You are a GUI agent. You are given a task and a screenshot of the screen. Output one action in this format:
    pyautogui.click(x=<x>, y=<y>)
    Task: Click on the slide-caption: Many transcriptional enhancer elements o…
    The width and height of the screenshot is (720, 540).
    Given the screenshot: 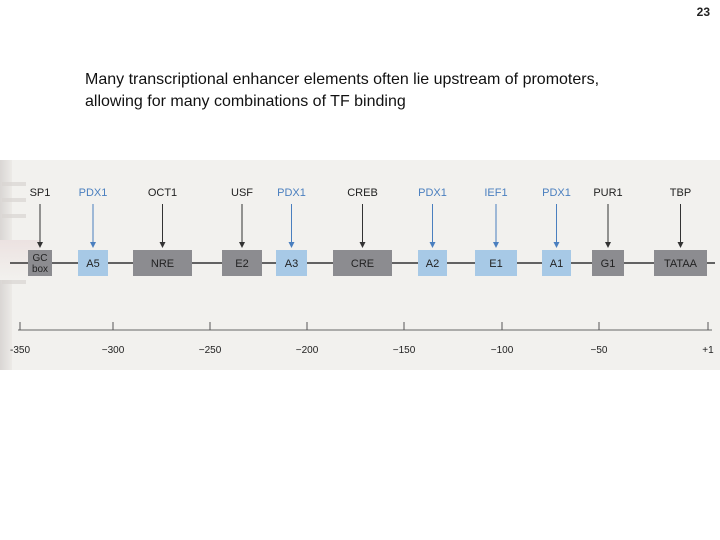 What is the action you would take?
    pyautogui.click(x=385, y=91)
    